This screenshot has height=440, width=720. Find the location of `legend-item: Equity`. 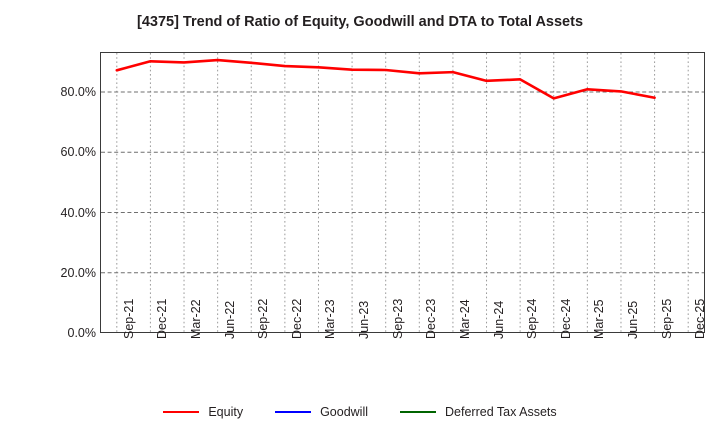

legend-item: Equity is located at coordinates (203, 412).